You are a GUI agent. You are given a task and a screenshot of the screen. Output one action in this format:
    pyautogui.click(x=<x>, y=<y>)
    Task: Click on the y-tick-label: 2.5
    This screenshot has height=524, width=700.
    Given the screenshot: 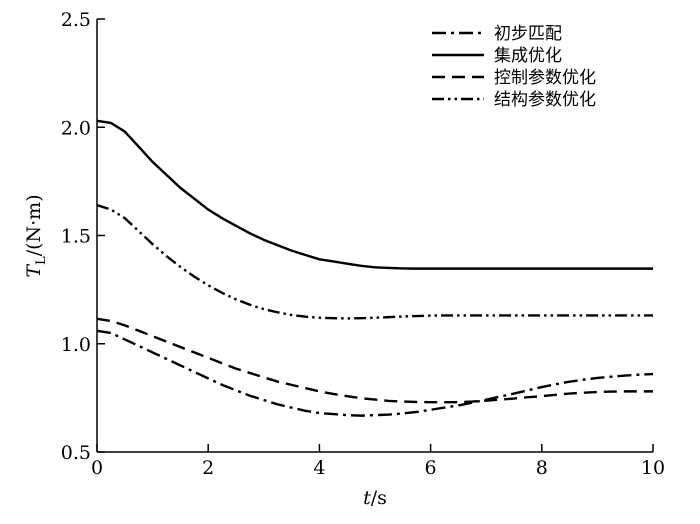 What is the action you would take?
    pyautogui.click(x=76, y=20)
    